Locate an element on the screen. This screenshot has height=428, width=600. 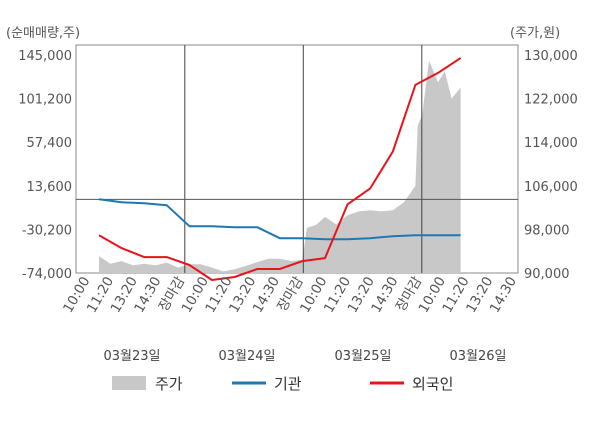
date-label: 03월24일 is located at coordinates (246, 356).